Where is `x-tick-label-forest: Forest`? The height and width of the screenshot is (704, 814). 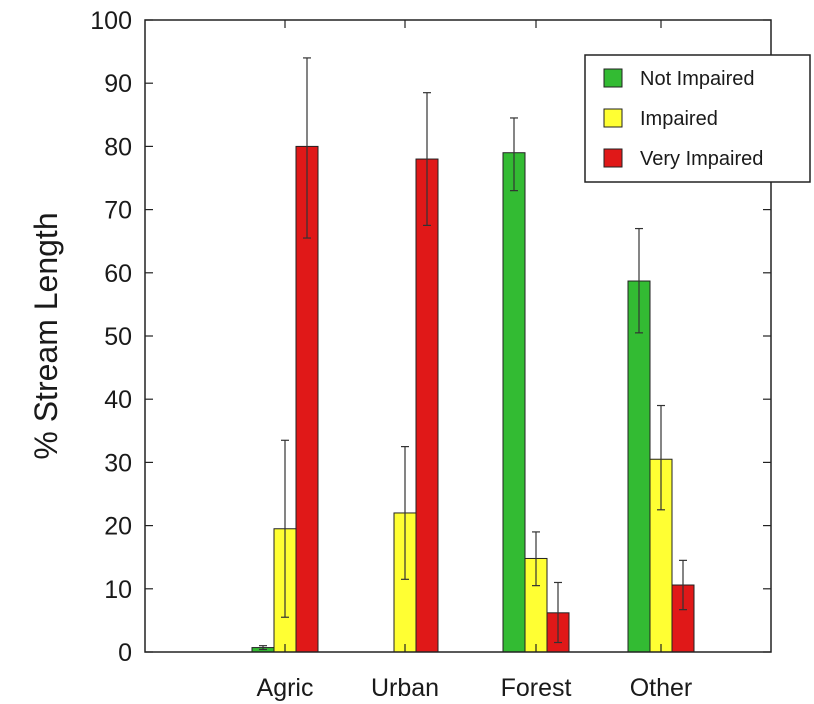
x-tick-label-forest: Forest is located at coordinates (536, 688).